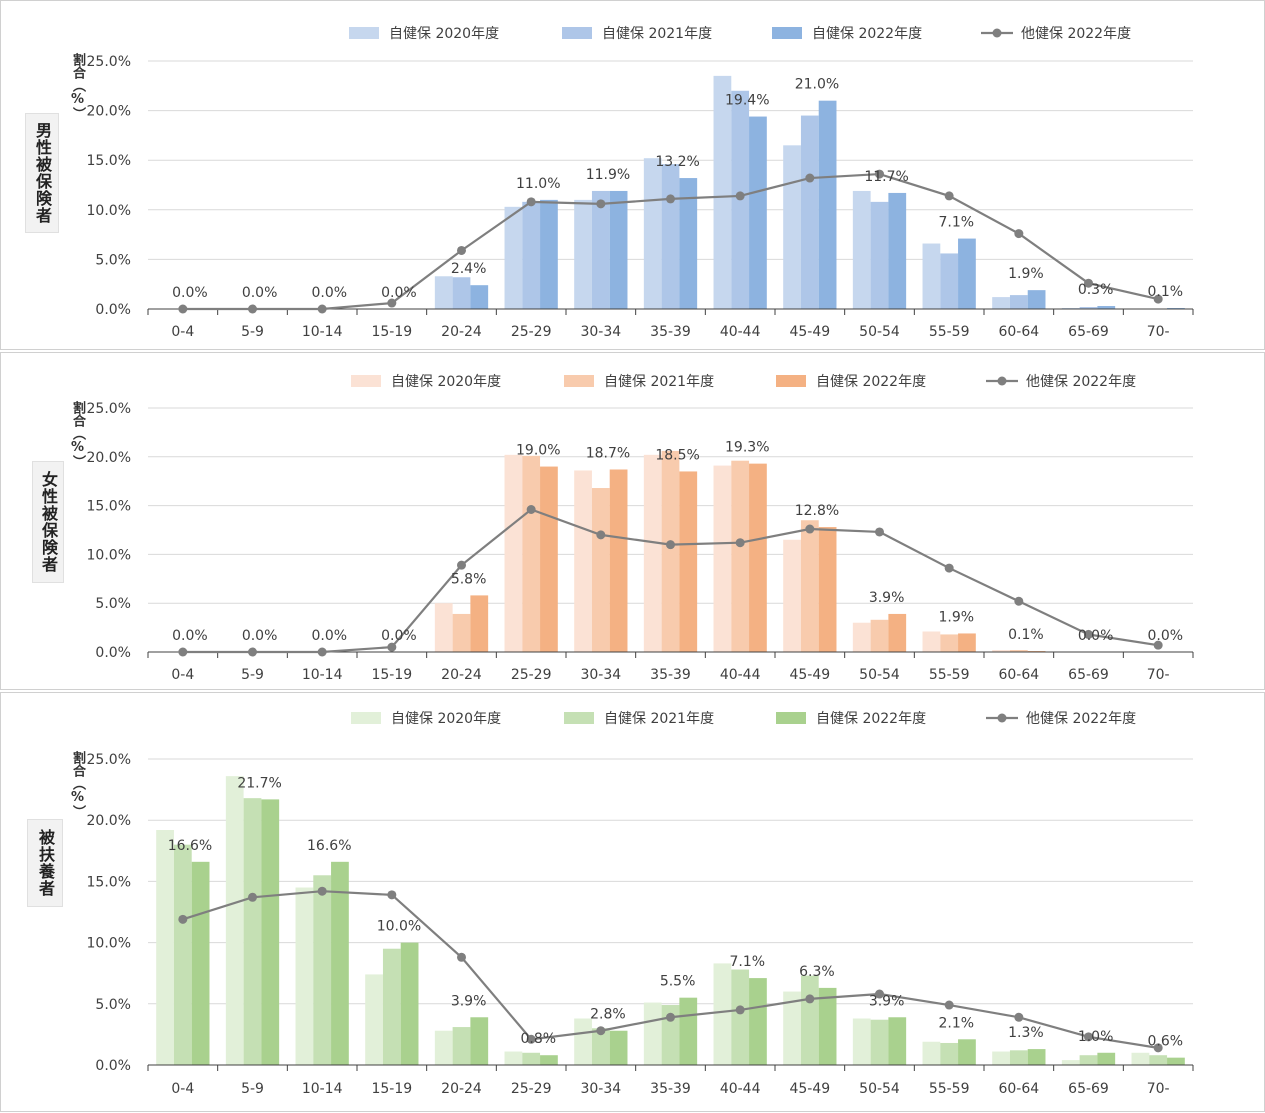 The image size is (1265, 1113). Describe the element at coordinates (109, 555) in the screenshot. I see `y-tick-label: 10.0%` at that location.